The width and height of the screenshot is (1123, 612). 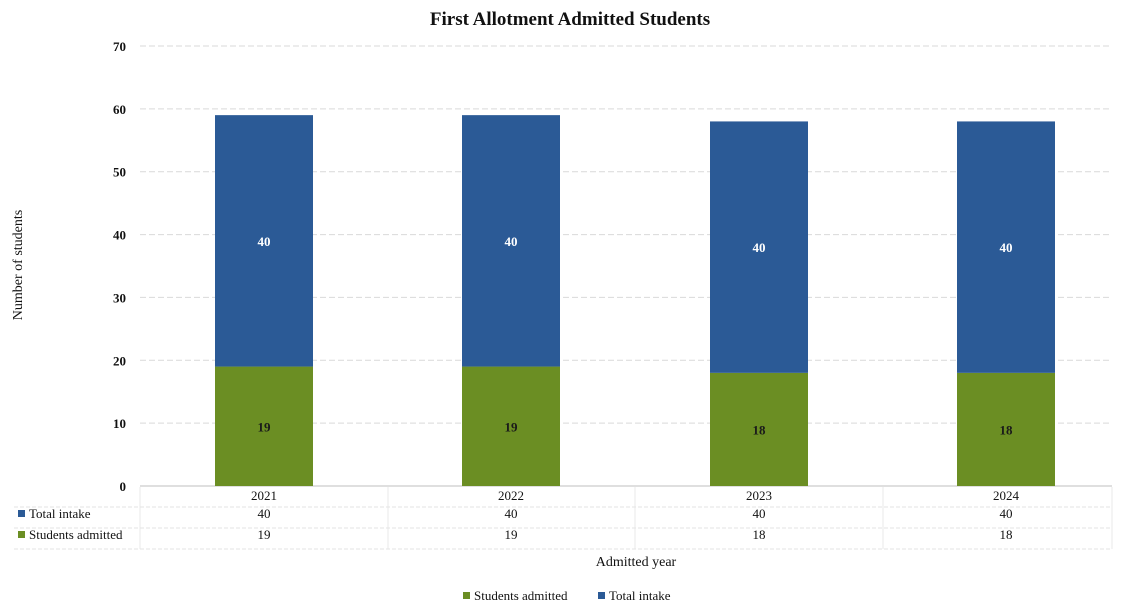 What do you see at coordinates (570, 19) in the screenshot?
I see `chart-title: First Allotment Admitted Students` at bounding box center [570, 19].